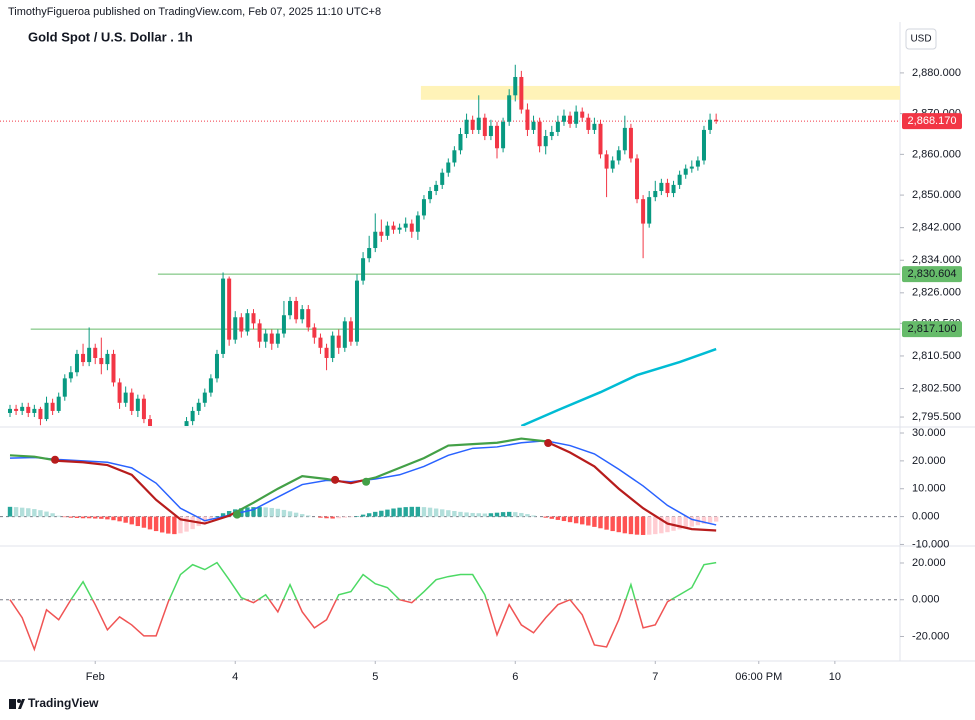 The width and height of the screenshot is (975, 720). I want to click on y-tick-label: 20.000, so click(929, 461).